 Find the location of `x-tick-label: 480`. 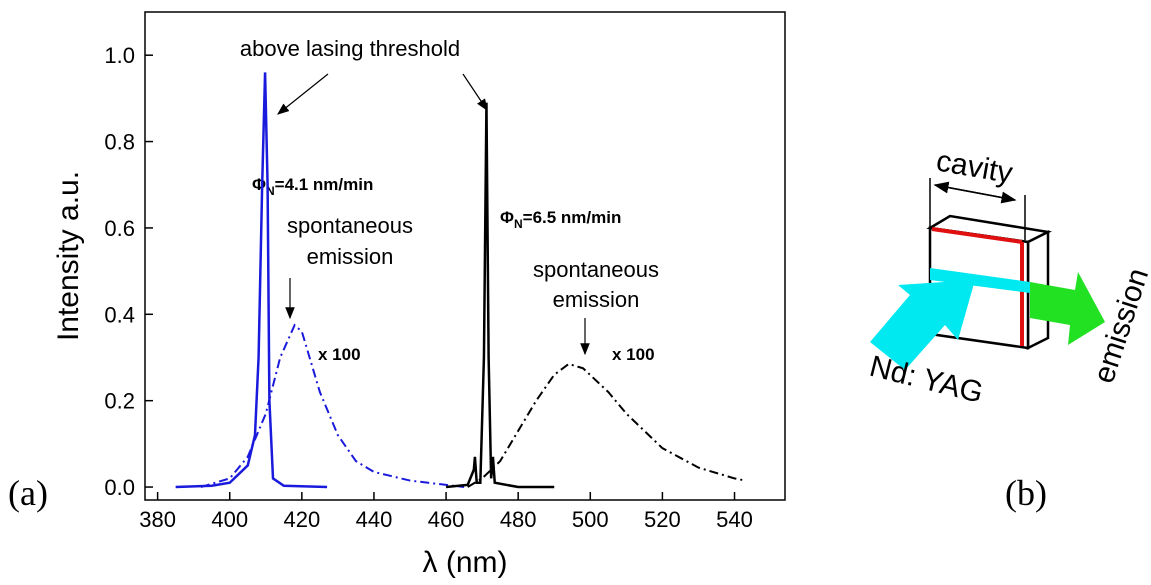

x-tick-label: 480 is located at coordinates (518, 519).